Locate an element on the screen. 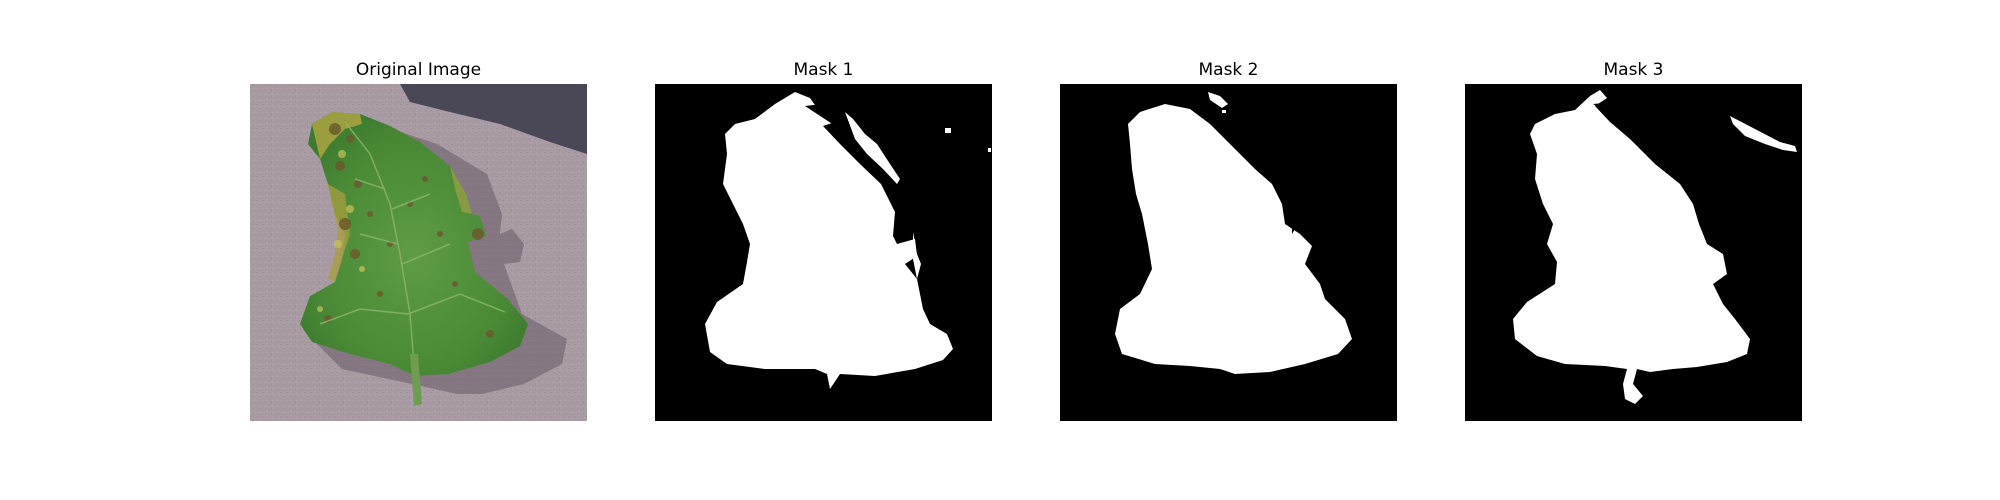  original-leaf-photo is located at coordinates (418, 252).